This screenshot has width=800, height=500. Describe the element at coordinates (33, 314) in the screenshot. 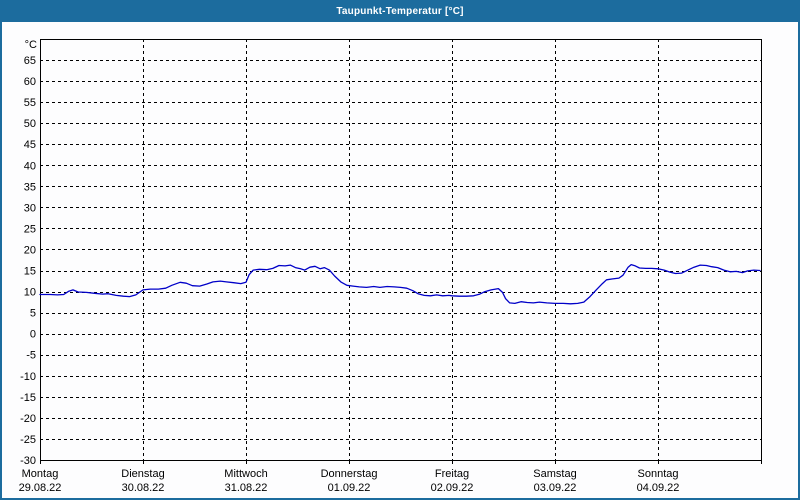

I see `y-tick-label: 5` at that location.